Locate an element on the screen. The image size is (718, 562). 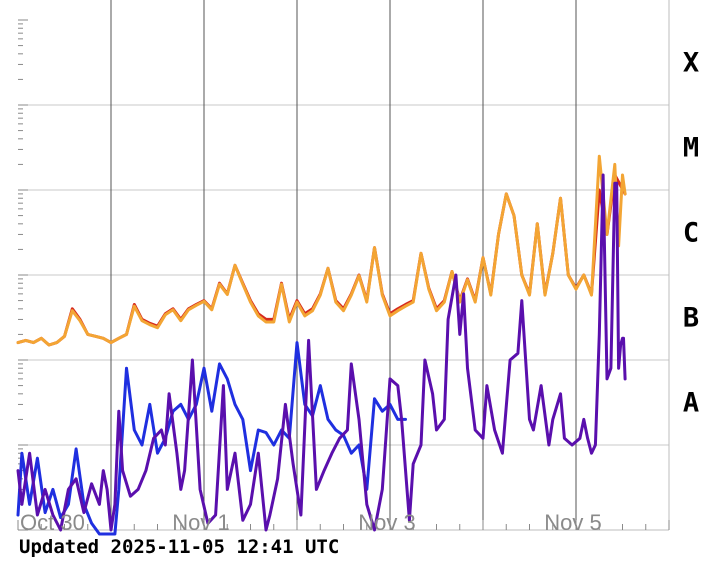
x-tick-label: Nov 1 is located at coordinates (200, 522).